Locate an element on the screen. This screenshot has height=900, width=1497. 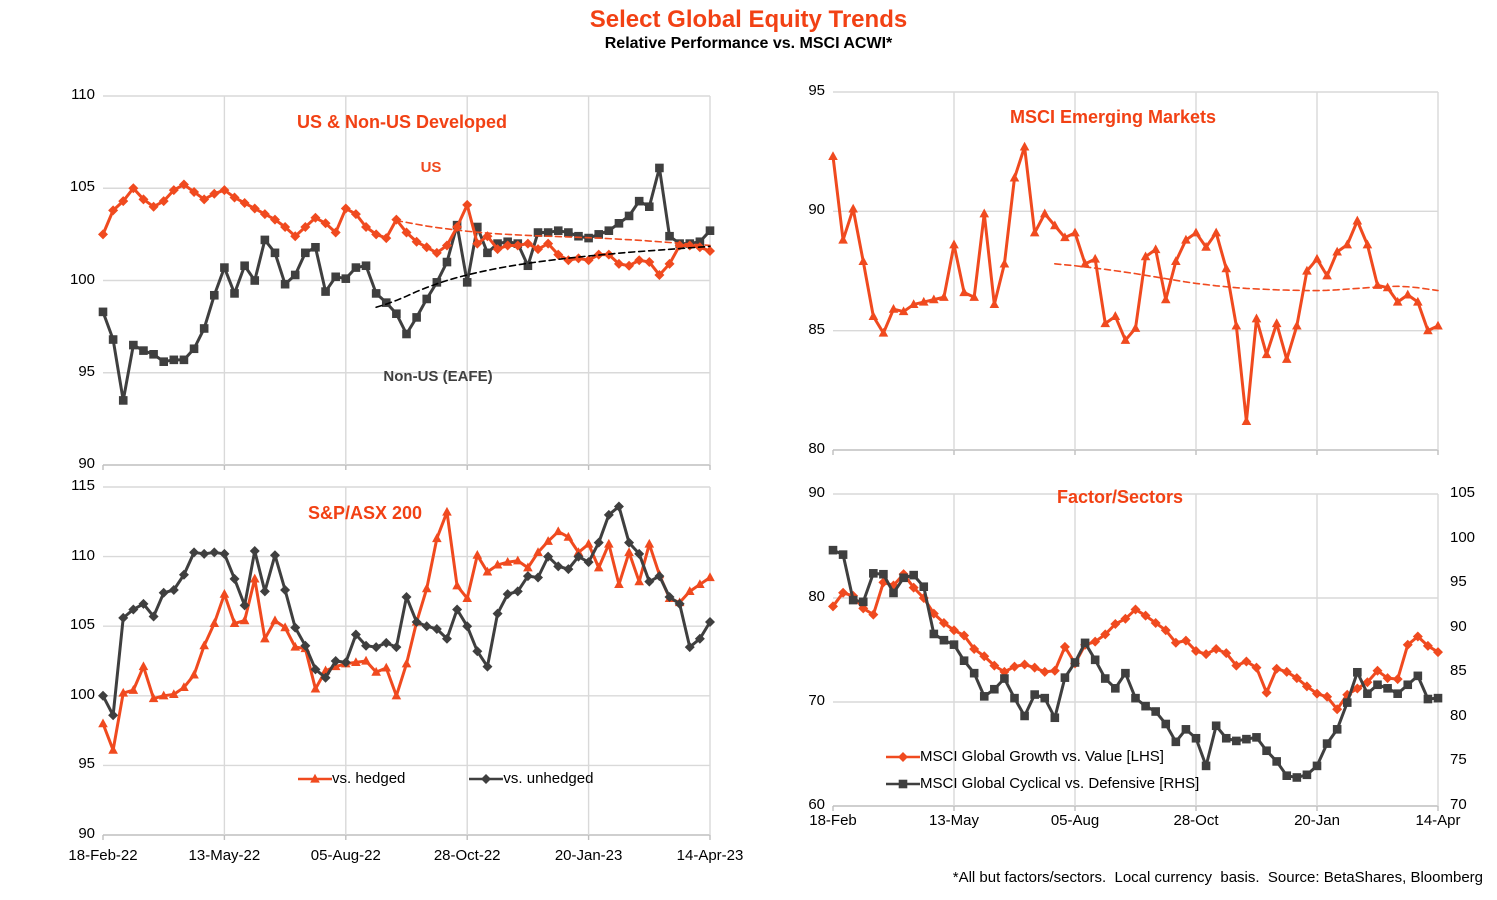
annotation-us-series-label: US is located at coordinates (431, 167).